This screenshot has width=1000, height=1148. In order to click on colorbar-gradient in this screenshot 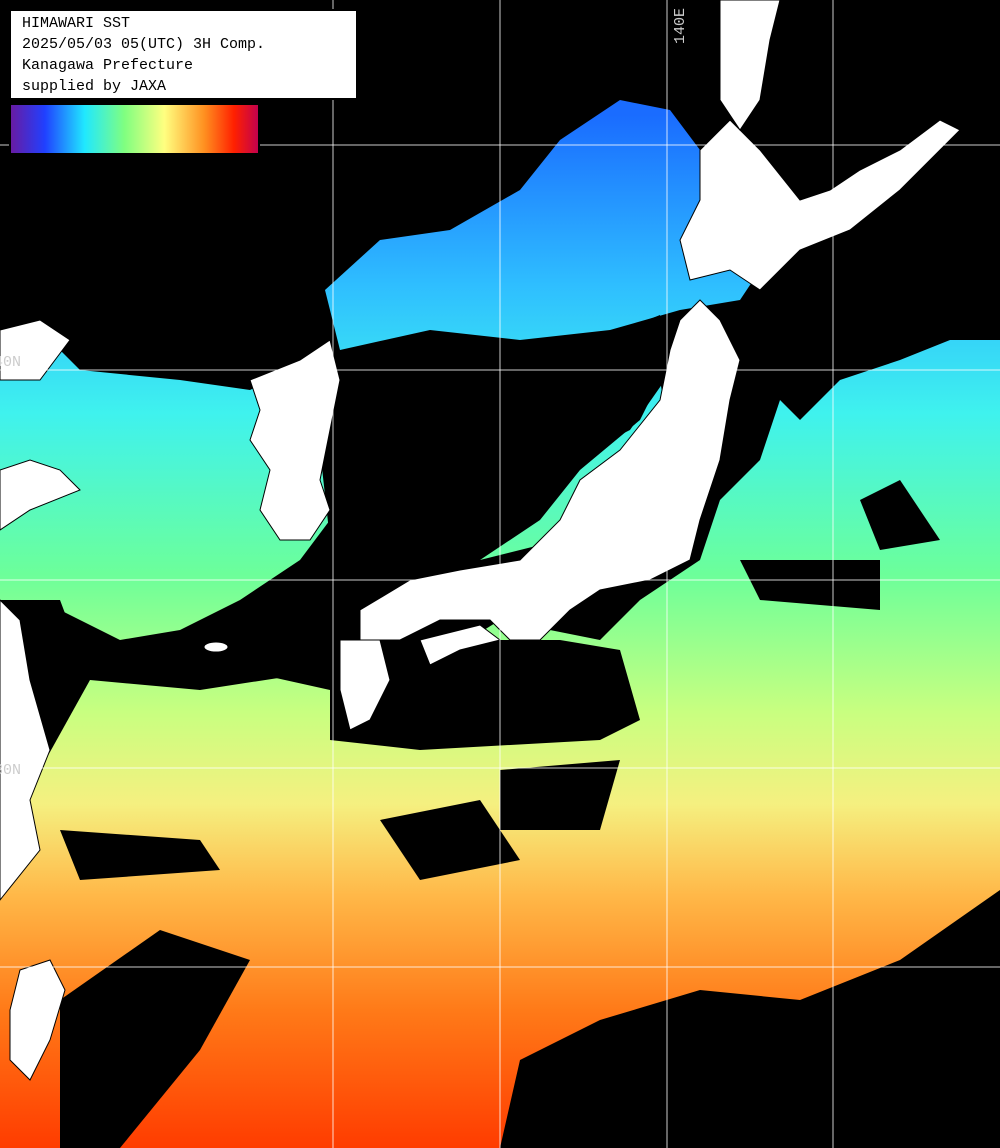, I will do `click(134, 129)`.